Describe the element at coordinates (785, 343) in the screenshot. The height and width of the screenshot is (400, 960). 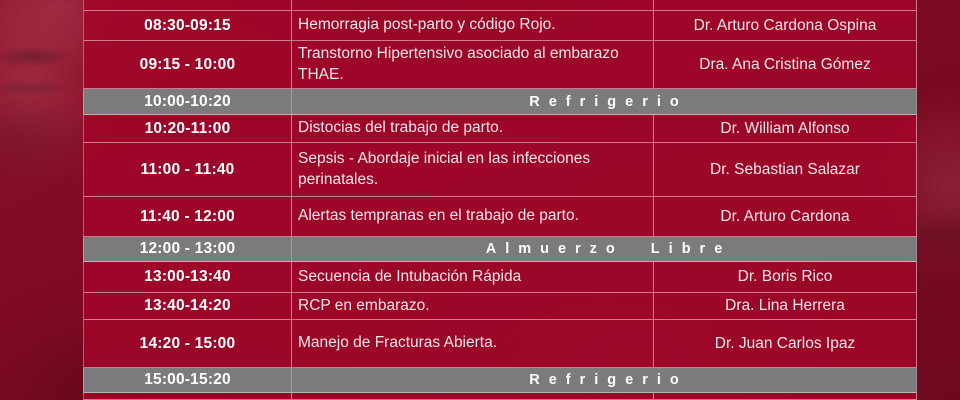
I see `speaker-cell: Dr. Juan Carlos Ipaz` at that location.